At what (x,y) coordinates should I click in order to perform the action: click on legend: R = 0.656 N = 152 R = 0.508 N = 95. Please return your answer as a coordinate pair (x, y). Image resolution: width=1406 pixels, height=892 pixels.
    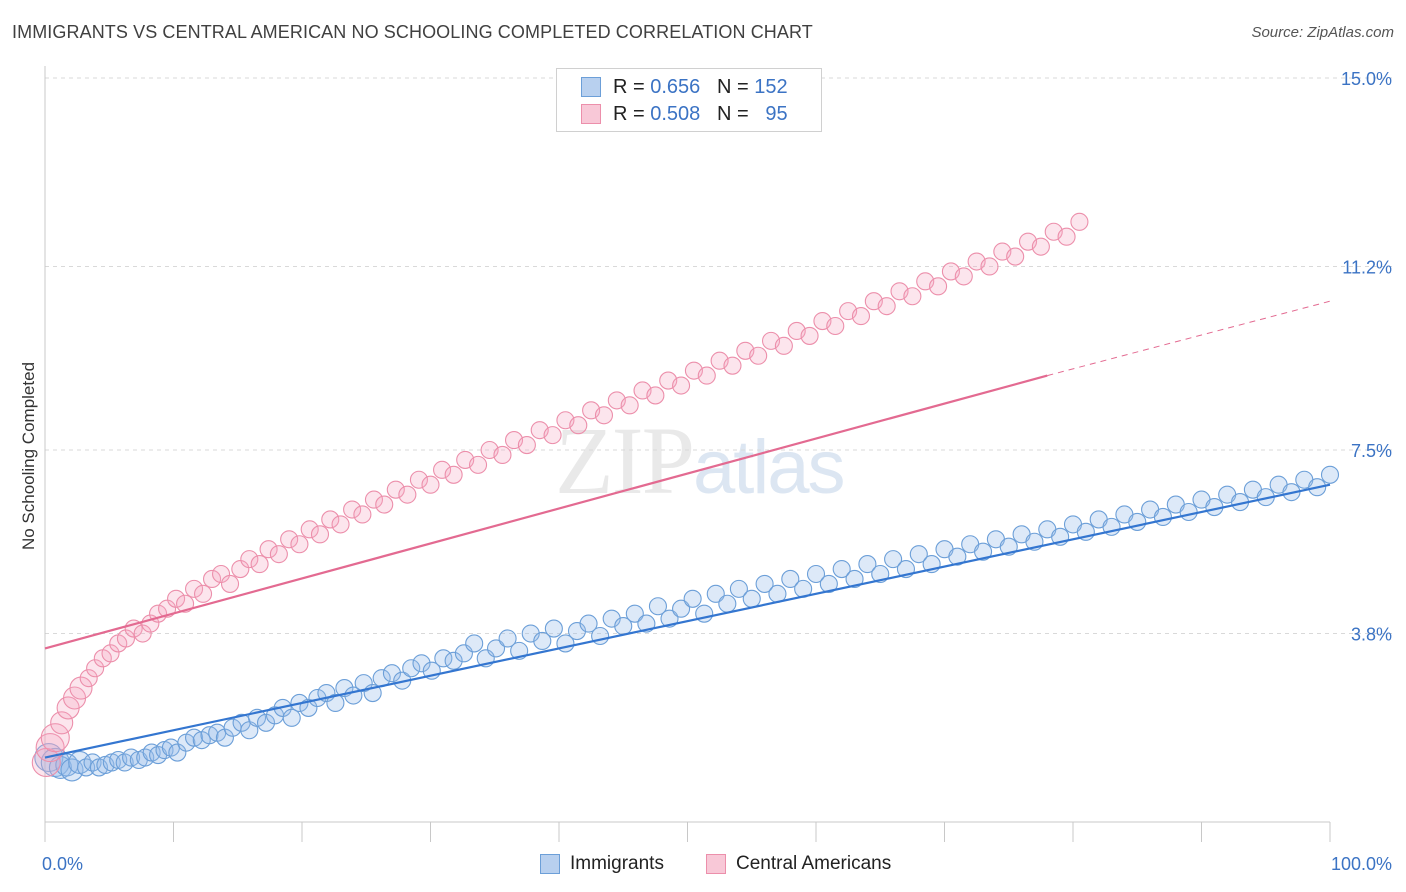
    Looking at the image, I should click on (689, 100).